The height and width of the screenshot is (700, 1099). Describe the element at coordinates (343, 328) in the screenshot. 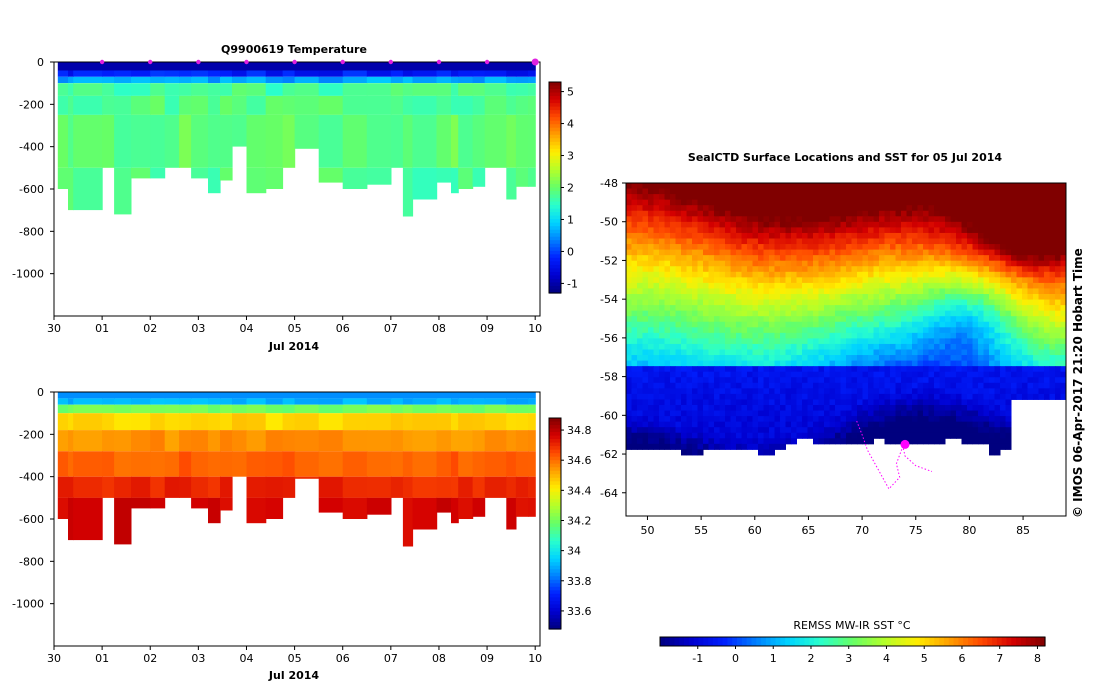

I see `x-tick-label: 06` at that location.